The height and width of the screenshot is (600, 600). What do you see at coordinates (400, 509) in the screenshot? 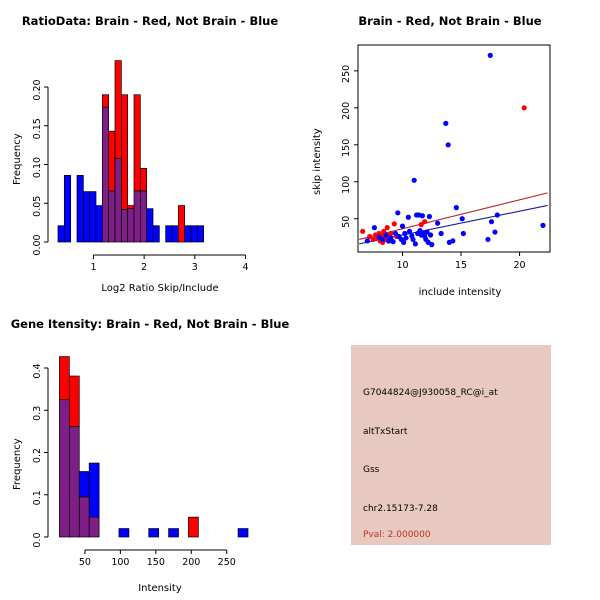
I see `info-locus: chr2.15173-7.28` at bounding box center [400, 509].